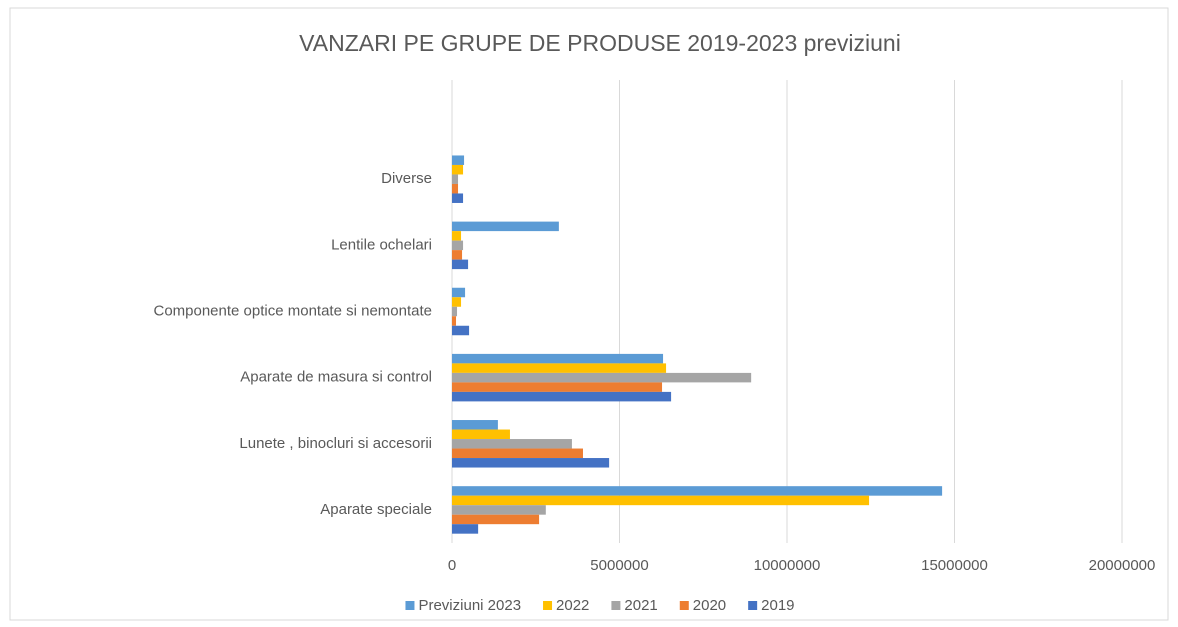 Image resolution: width=1178 pixels, height=627 pixels. Describe the element at coordinates (376, 509) in the screenshot. I see `y-tick-label: Aparate speciale` at that location.